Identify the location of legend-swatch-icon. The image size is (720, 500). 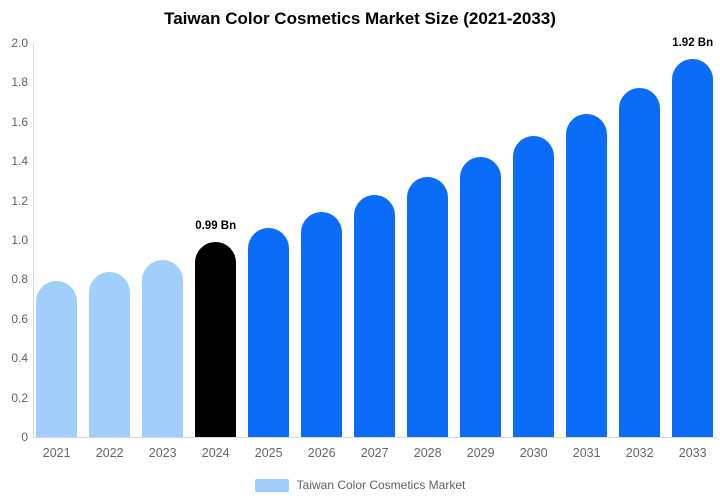
(271, 485).